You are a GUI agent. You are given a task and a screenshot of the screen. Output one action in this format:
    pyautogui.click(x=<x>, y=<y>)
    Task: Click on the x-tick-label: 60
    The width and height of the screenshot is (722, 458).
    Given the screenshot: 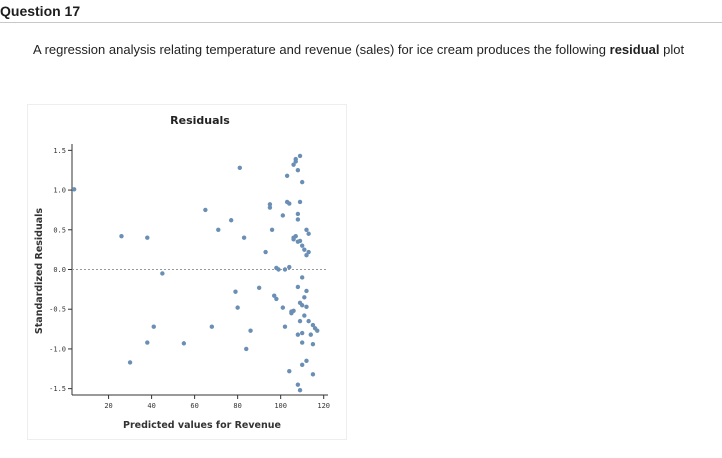 What is the action you would take?
    pyautogui.click(x=194, y=406)
    